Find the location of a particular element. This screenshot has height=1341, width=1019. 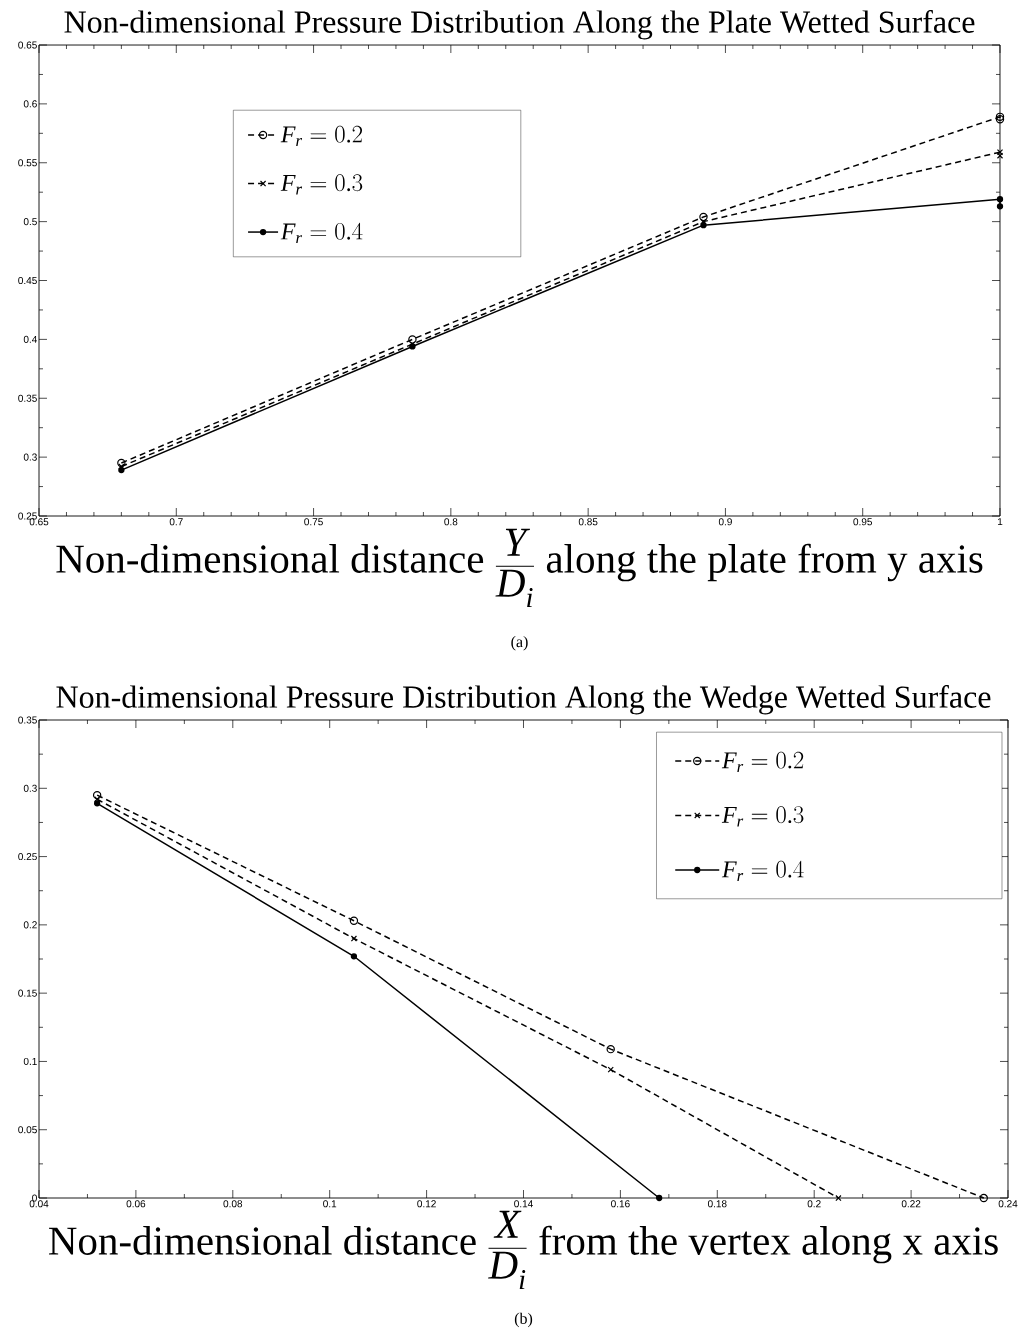

x-tick-label: 0.16 is located at coordinates (620, 1204).